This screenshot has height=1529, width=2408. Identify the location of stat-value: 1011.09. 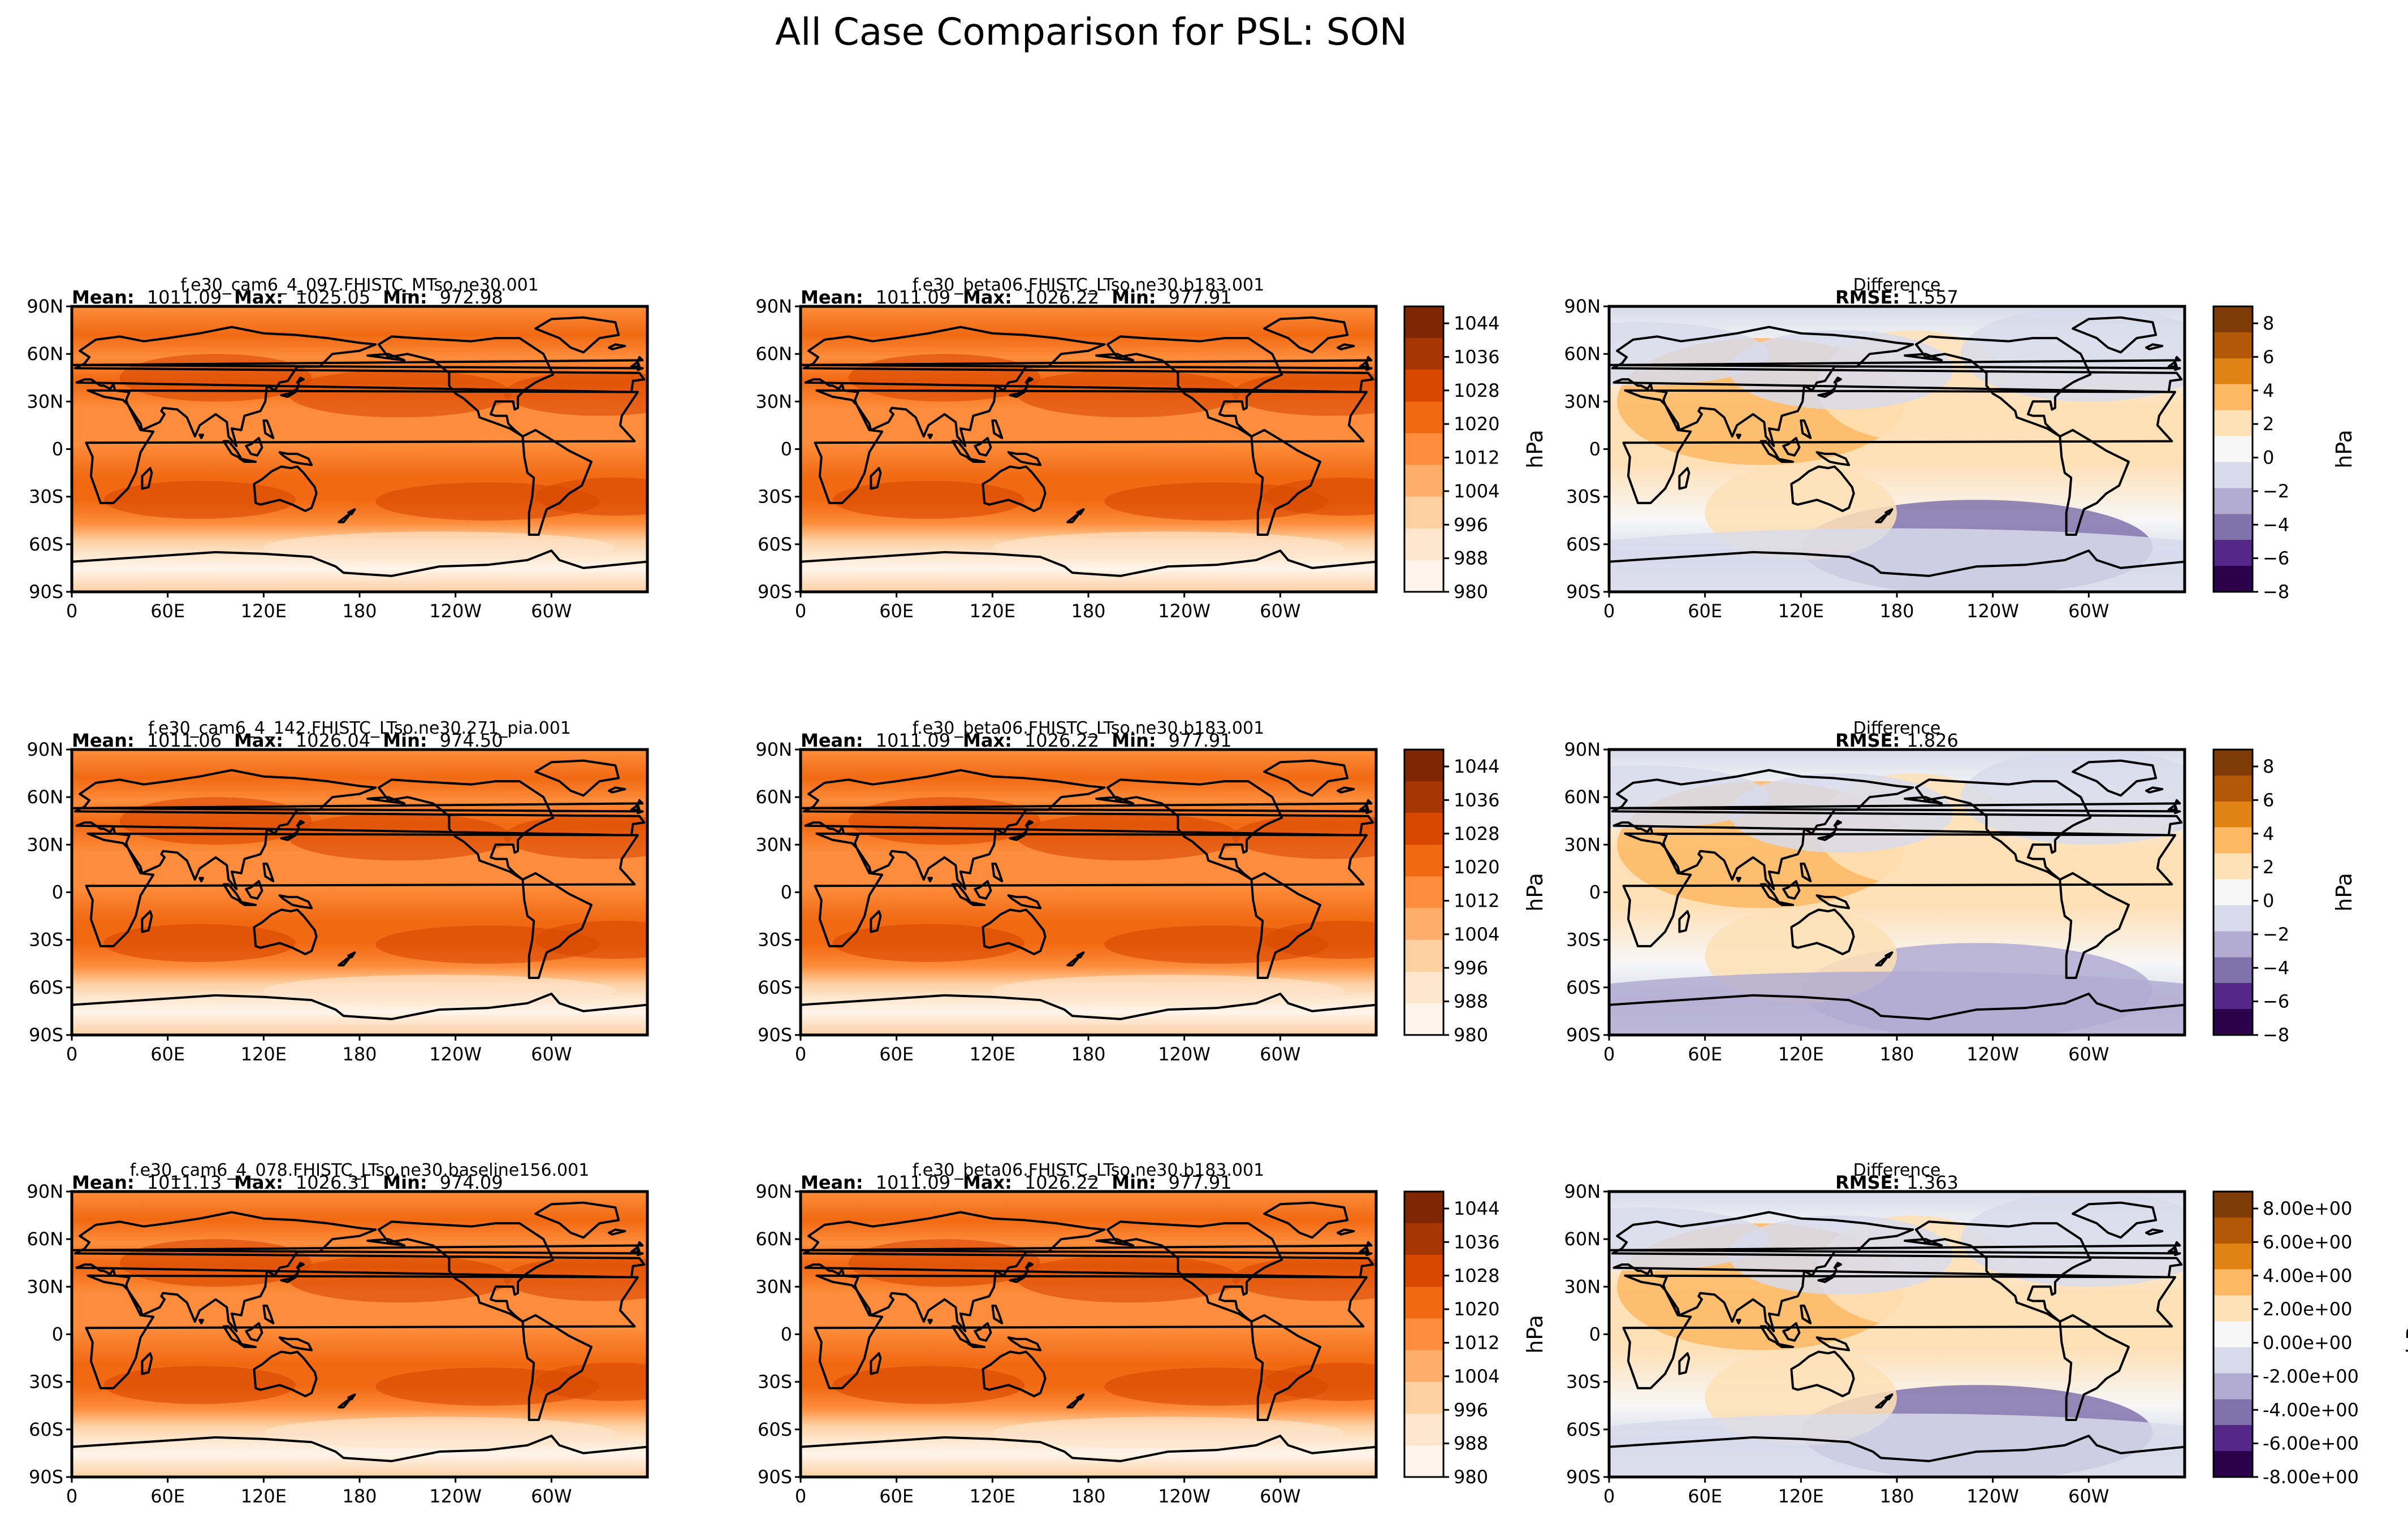
(913, 1182).